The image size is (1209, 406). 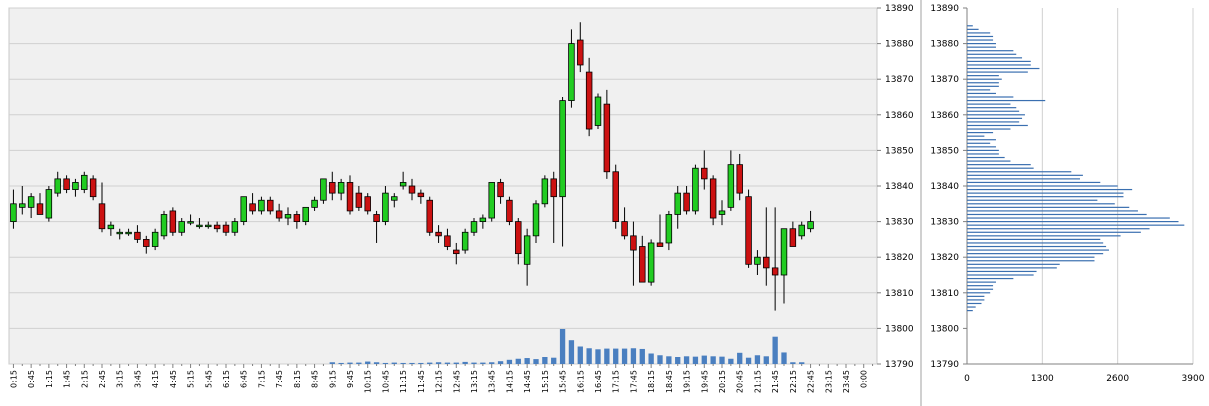 I want to click on x-tick-label: 15:45, so click(x=563, y=381).